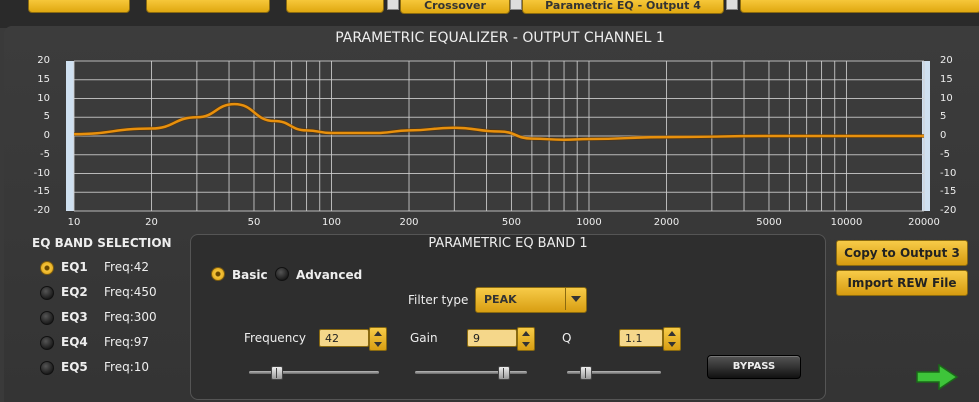  Describe the element at coordinates (672, 339) in the screenshot. I see `q-stepper` at that location.